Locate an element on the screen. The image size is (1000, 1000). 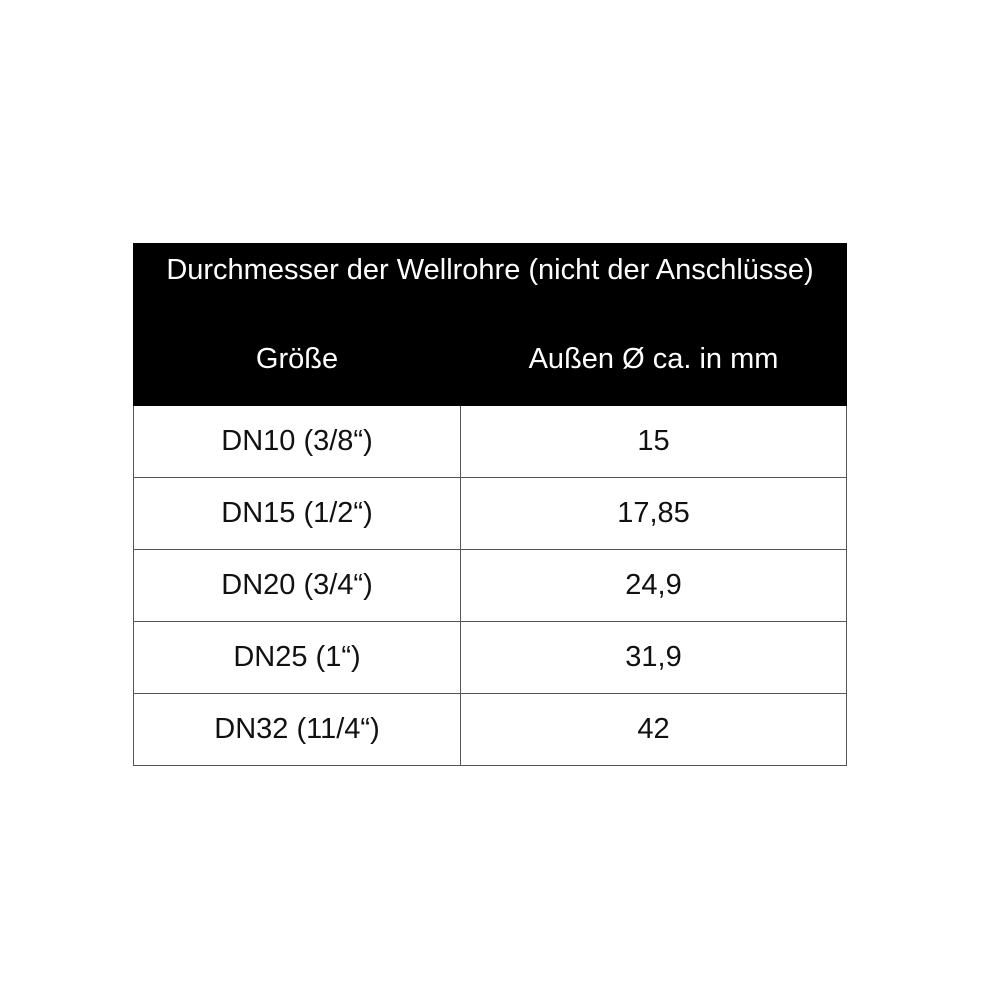
size-cell: DN15 (1/2“) is located at coordinates (297, 513).